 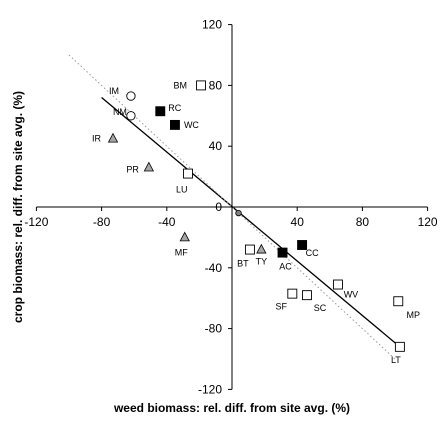 I want to click on x-tick-label: 40, so click(x=298, y=222).